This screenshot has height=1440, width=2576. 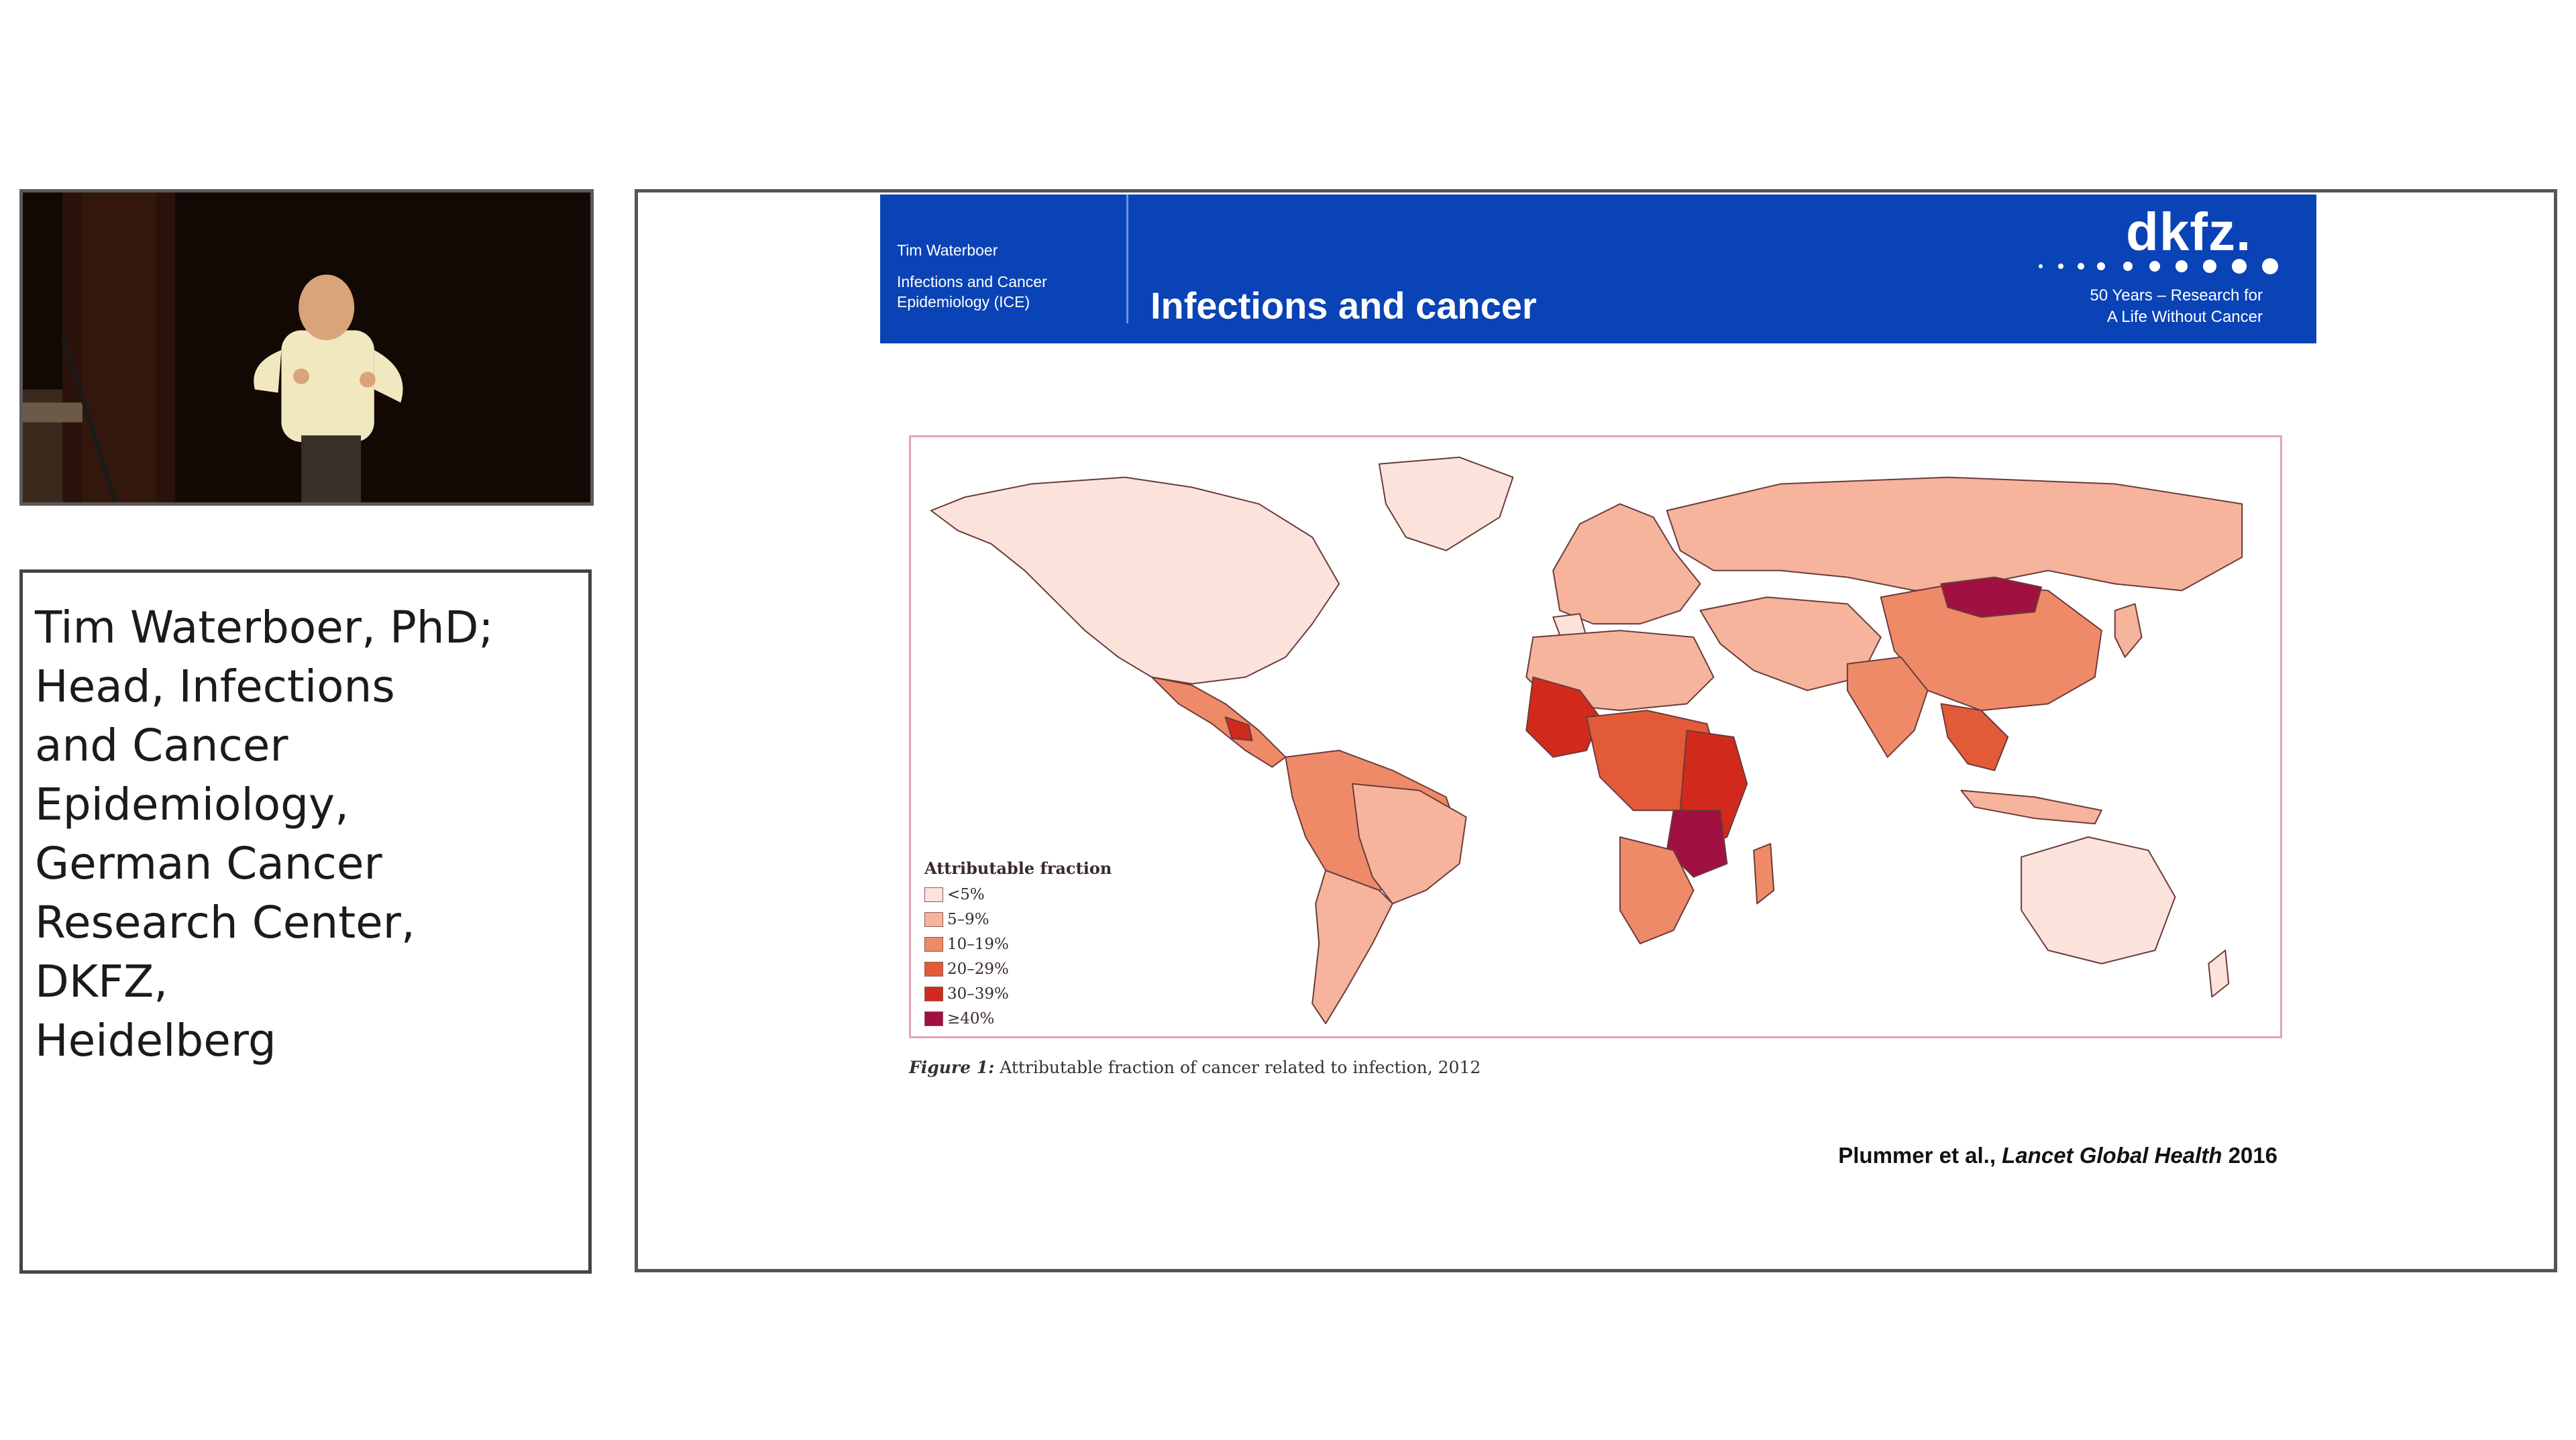 What do you see at coordinates (1887, 707) in the screenshot?
I see `region-india` at bounding box center [1887, 707].